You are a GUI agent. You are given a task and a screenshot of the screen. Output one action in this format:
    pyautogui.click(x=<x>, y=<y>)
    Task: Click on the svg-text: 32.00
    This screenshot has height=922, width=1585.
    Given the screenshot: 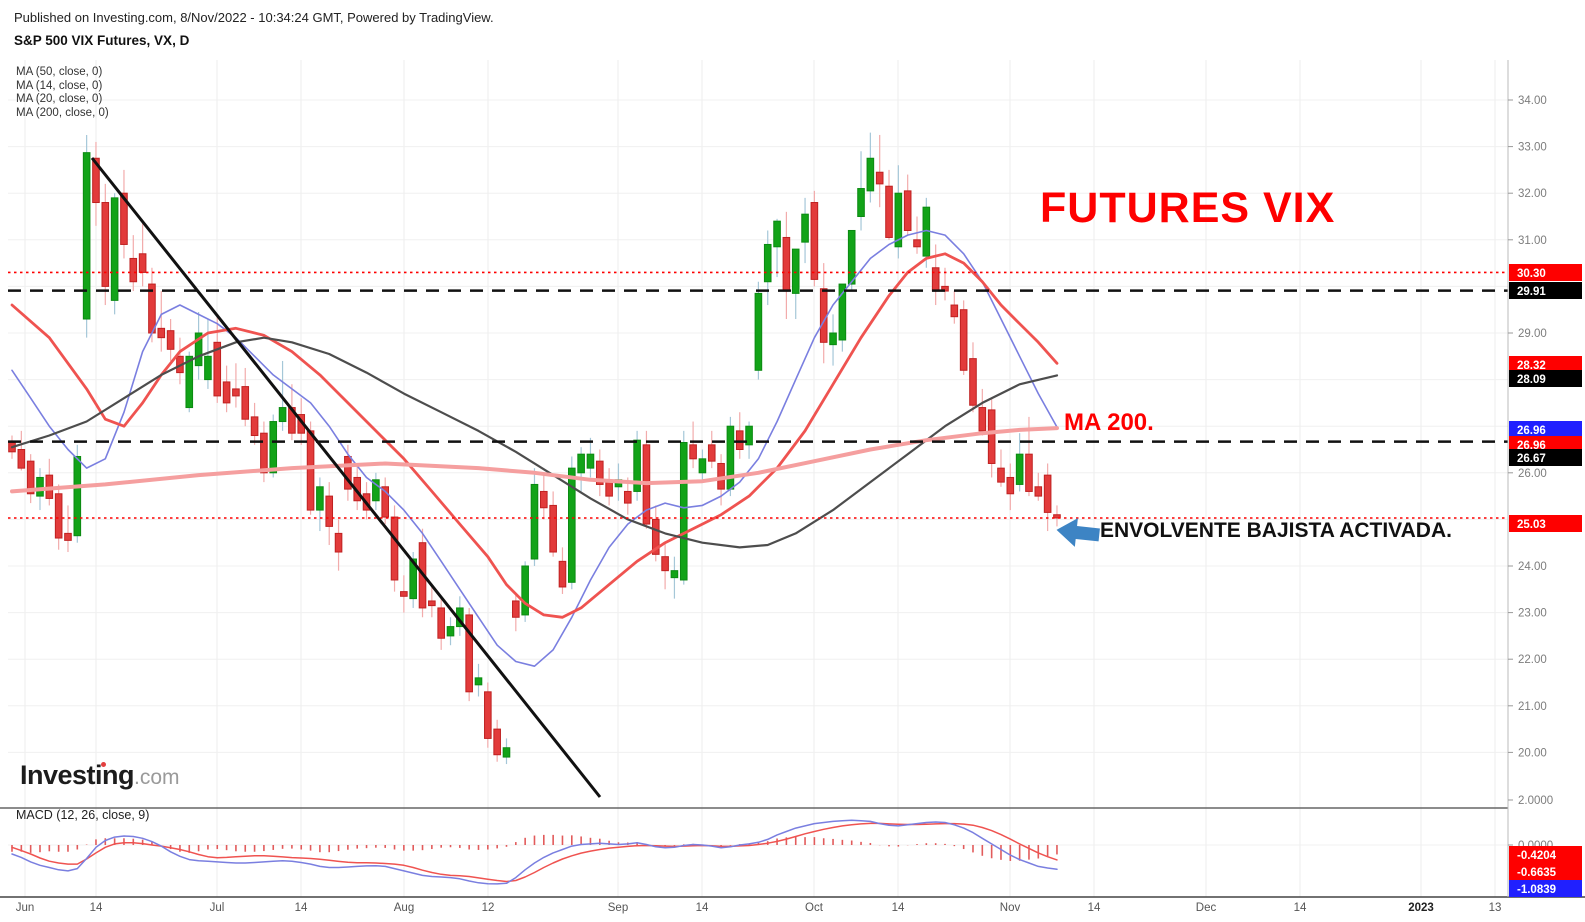 What is the action you would take?
    pyautogui.click(x=1532, y=194)
    